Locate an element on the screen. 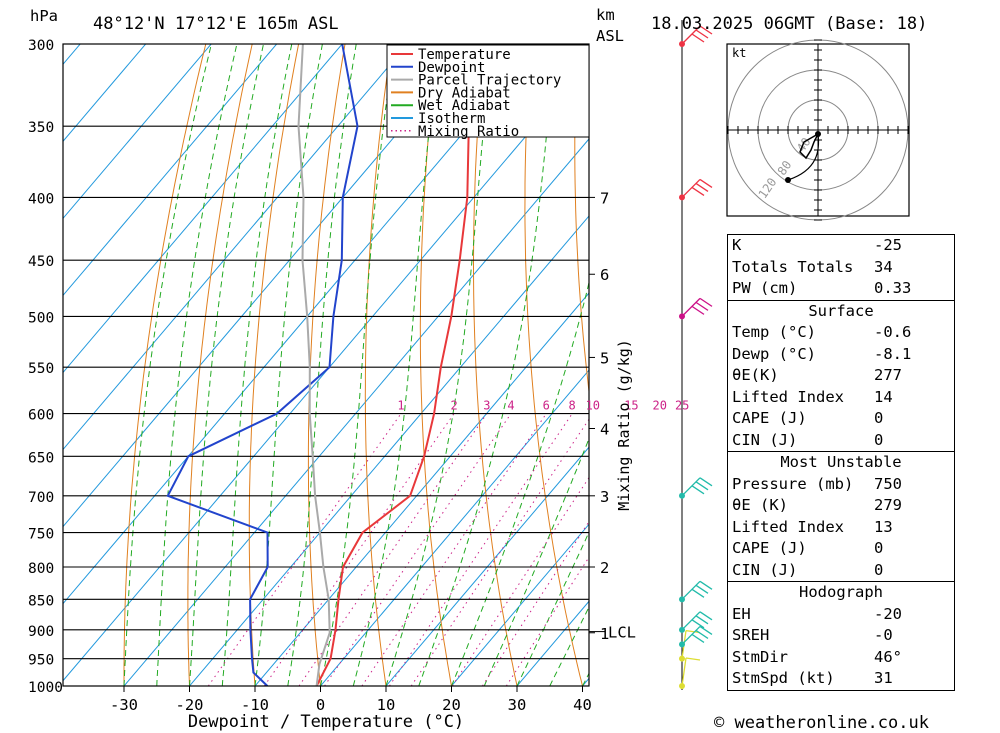  hodograph-stat-value: 31 is located at coordinates (883, 678).